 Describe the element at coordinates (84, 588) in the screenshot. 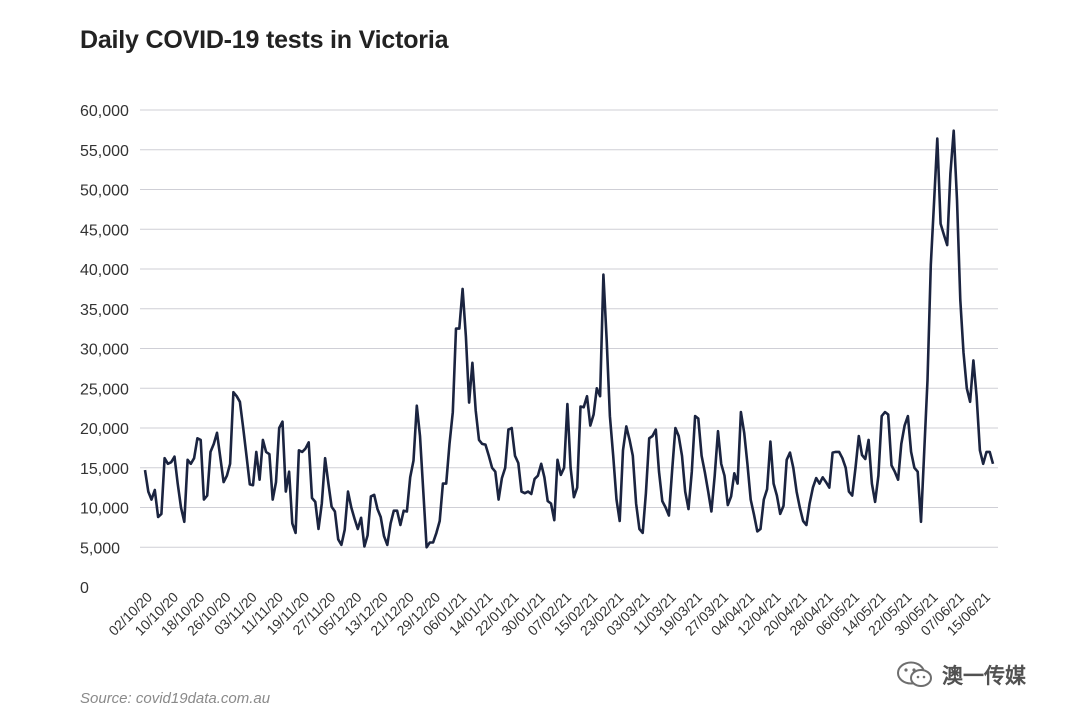

I see `y-tick-label: 0` at that location.